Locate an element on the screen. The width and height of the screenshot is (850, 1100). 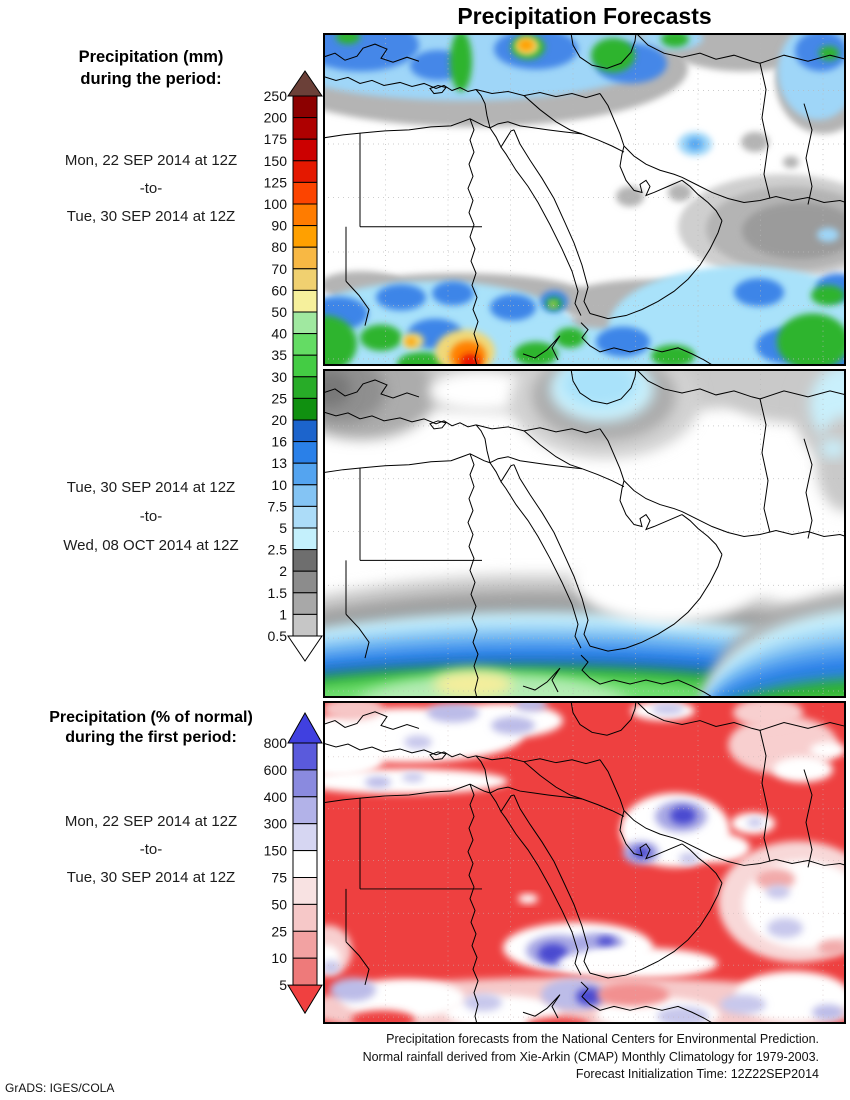
scale-tick-label: 40 is located at coordinates (279, 334).